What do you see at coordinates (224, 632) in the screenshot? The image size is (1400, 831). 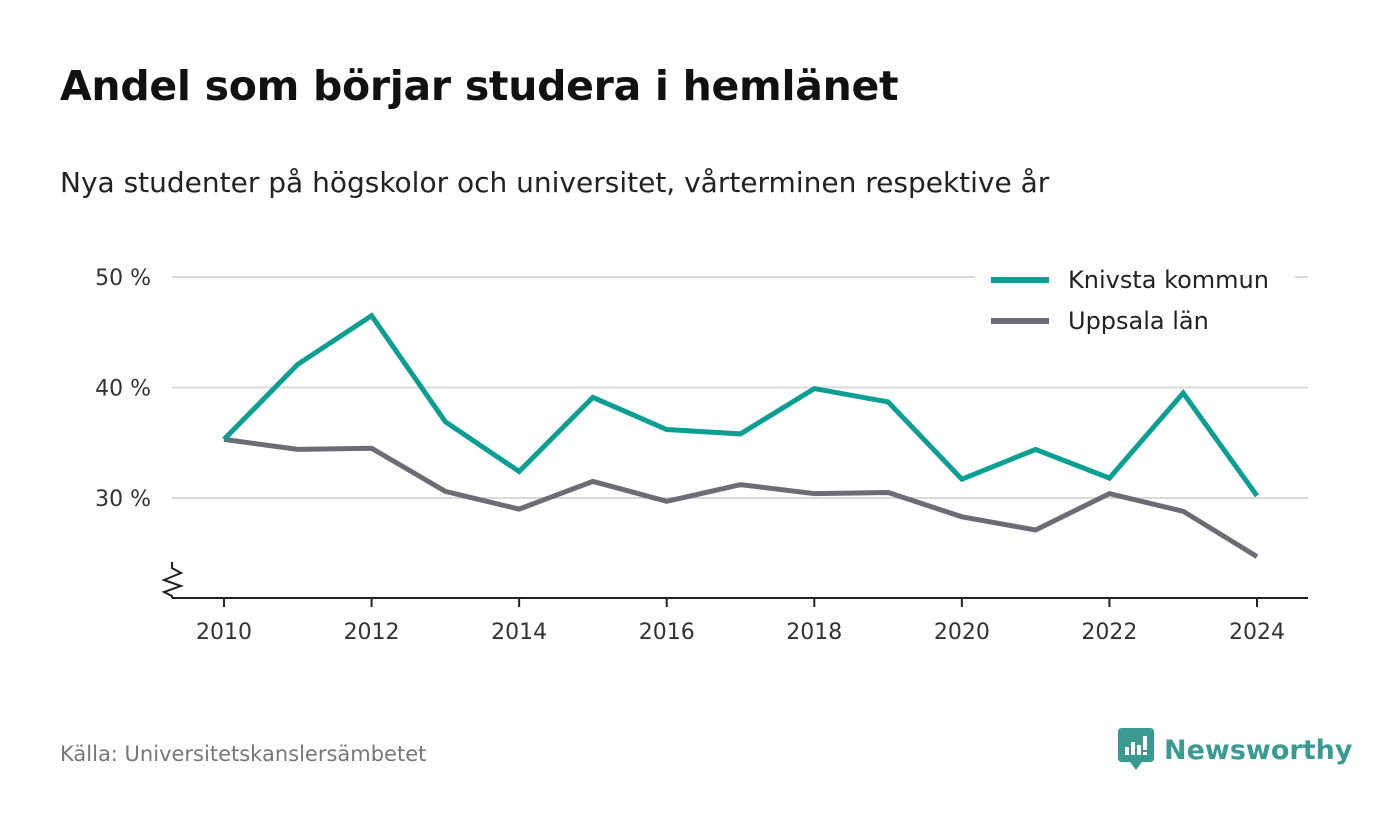 I see `x-tick-label: 2010` at bounding box center [224, 632].